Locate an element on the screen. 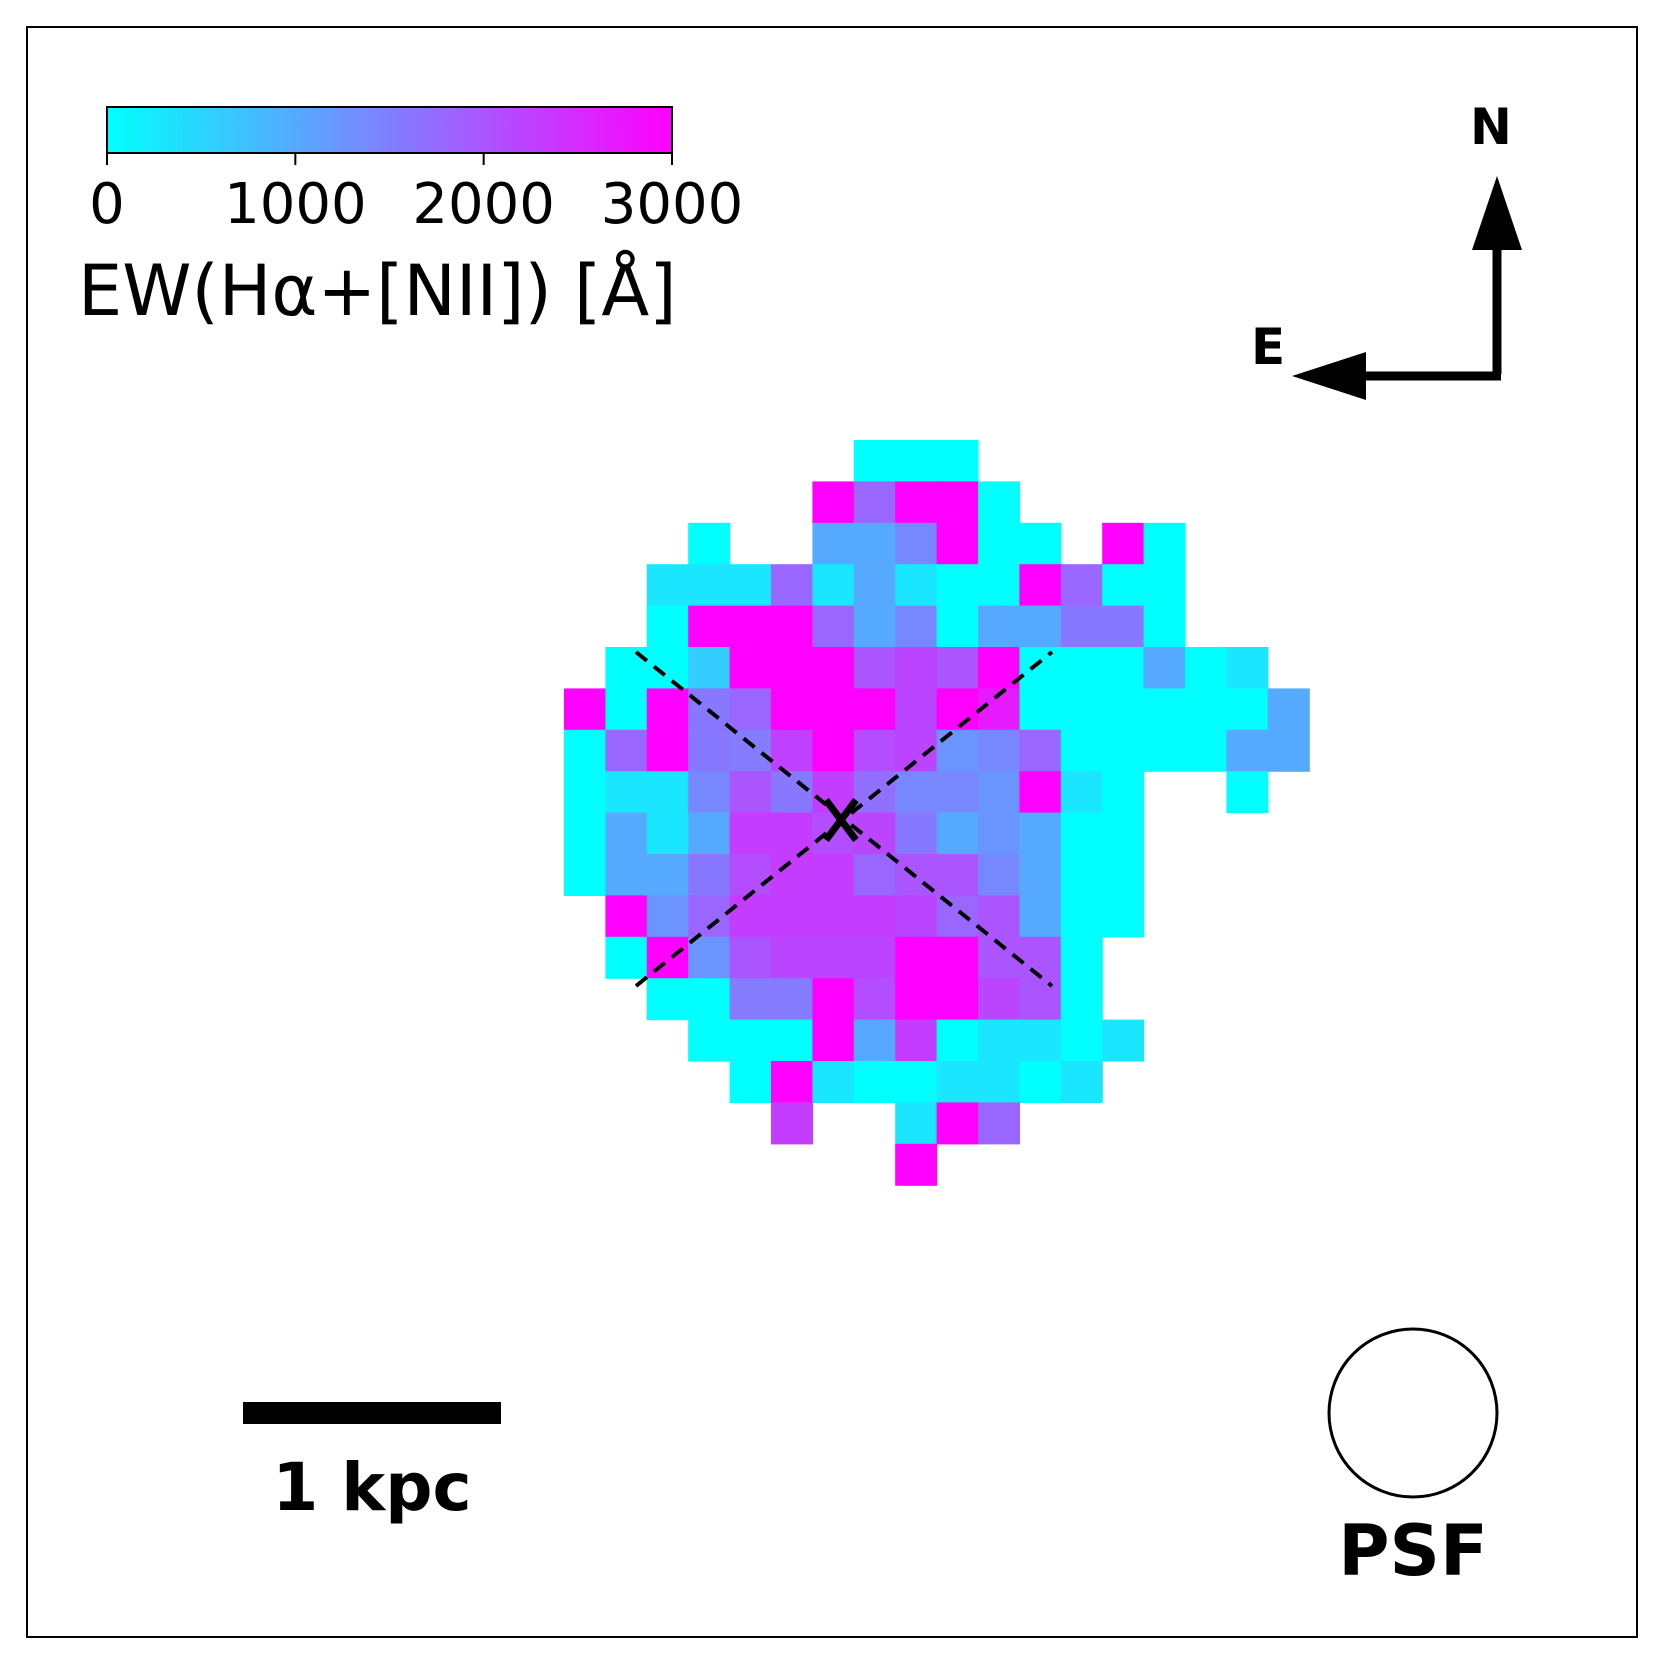  scalebar: 1 kpc is located at coordinates (372, 1464).